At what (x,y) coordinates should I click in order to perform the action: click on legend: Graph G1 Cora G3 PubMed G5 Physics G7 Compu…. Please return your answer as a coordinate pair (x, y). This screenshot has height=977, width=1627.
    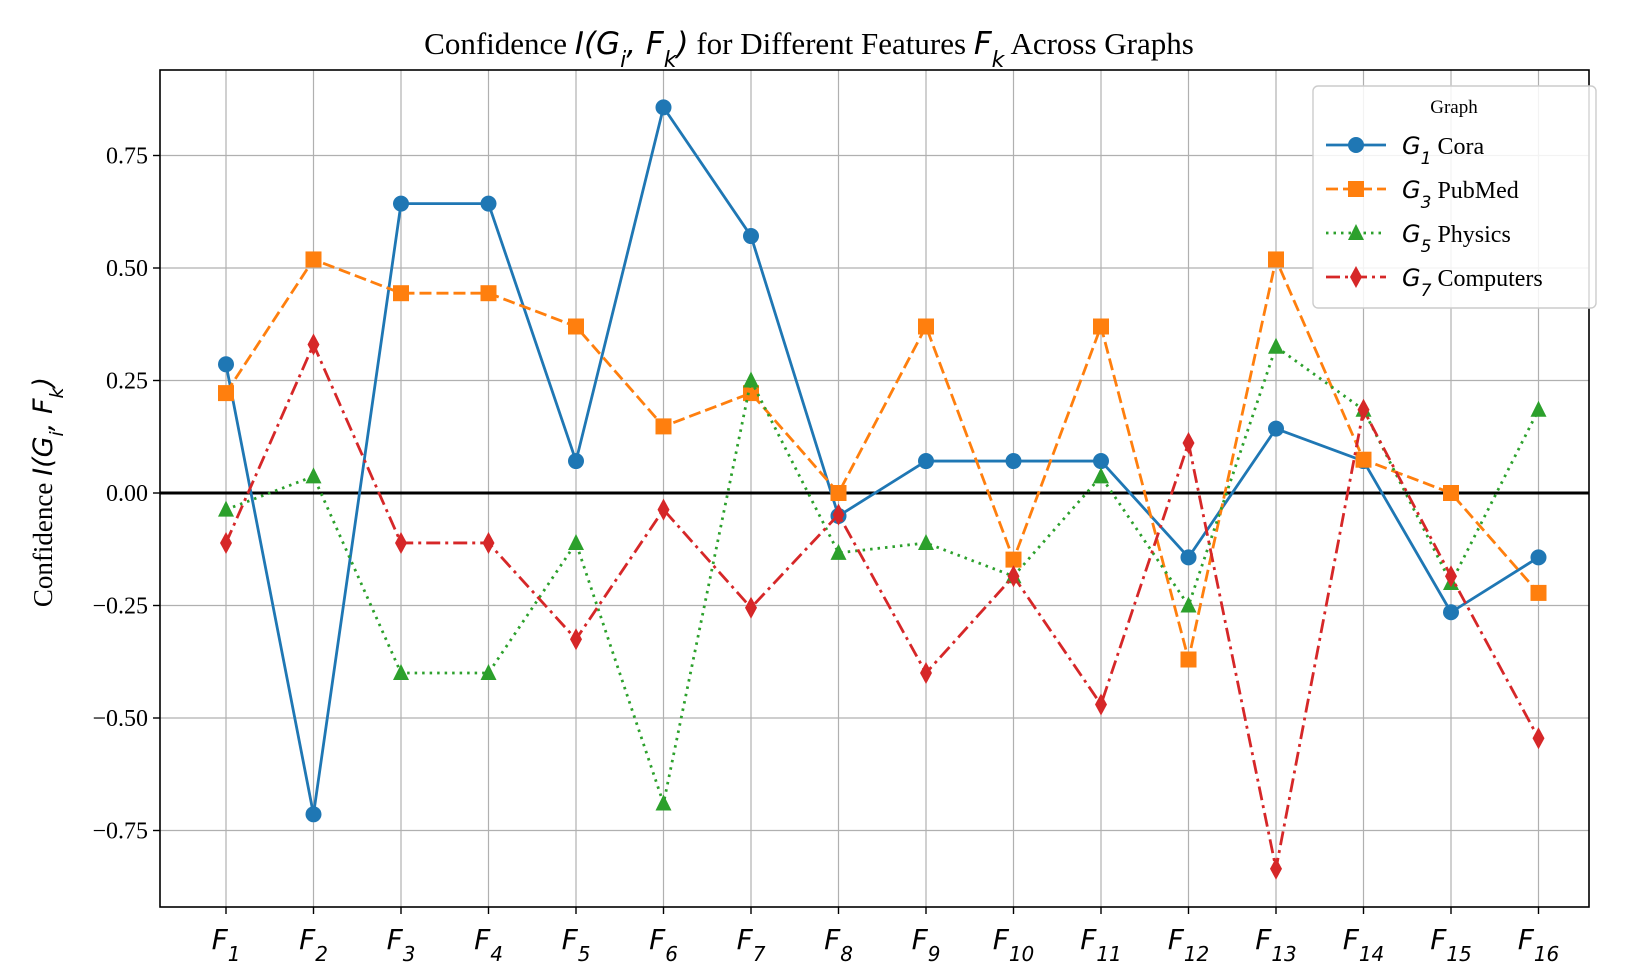
    Looking at the image, I should click on (1454, 197).